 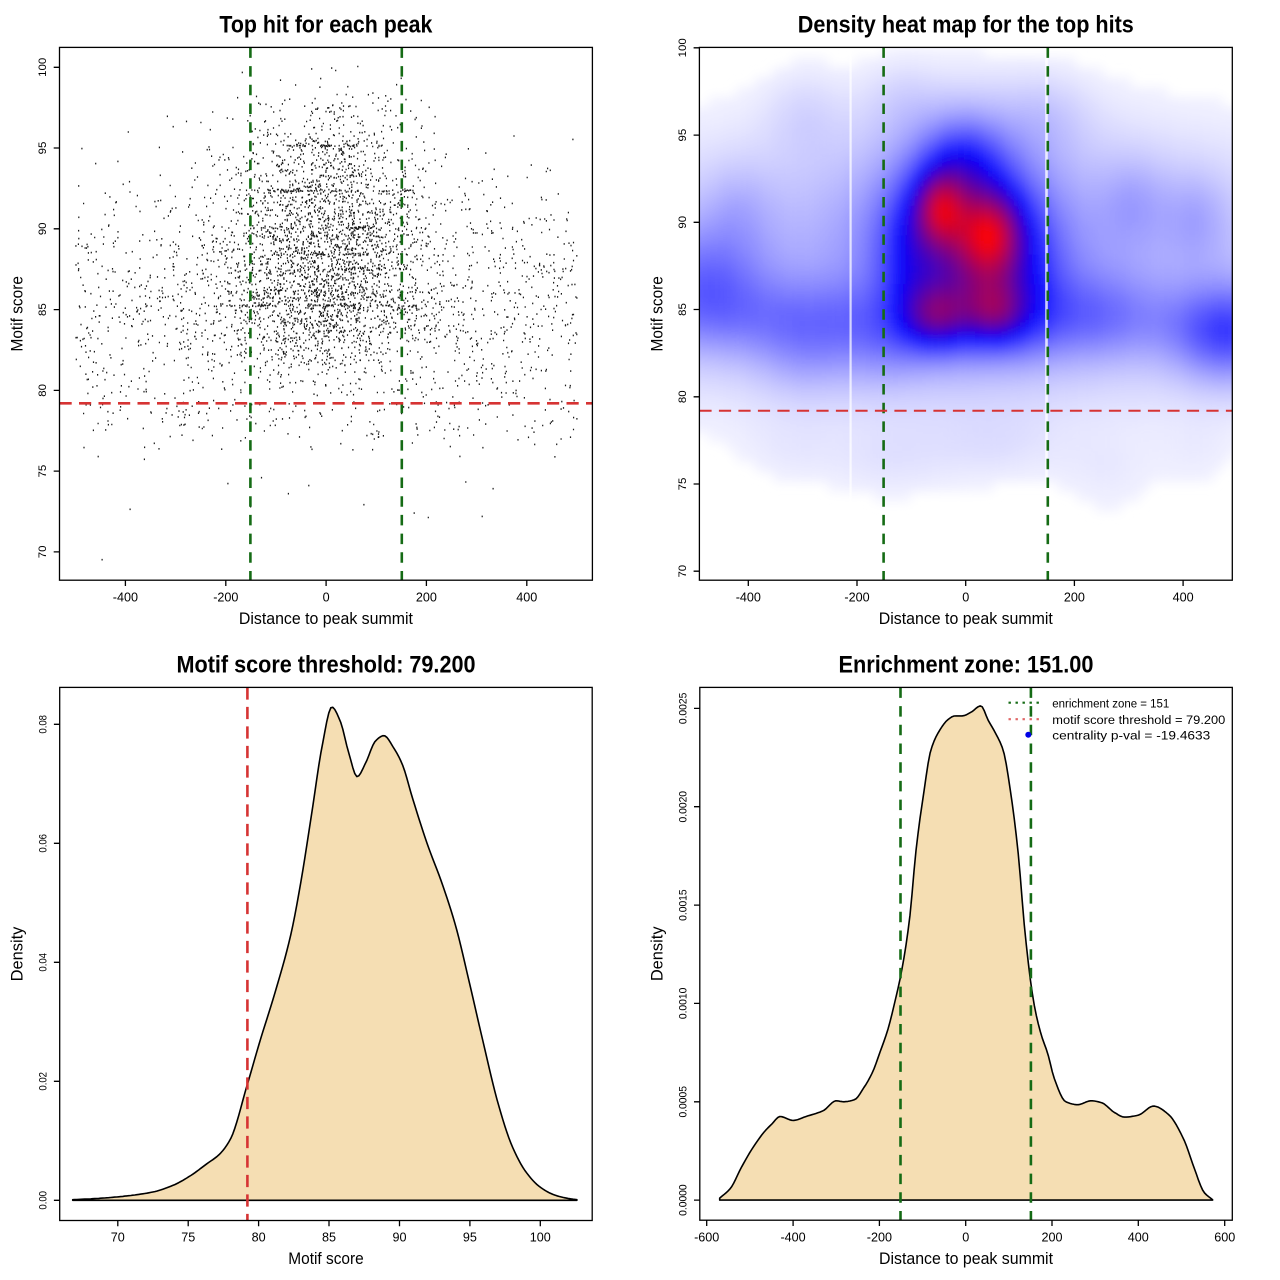 I want to click on svg-text: 0.0000, so click(x=683, y=1200).